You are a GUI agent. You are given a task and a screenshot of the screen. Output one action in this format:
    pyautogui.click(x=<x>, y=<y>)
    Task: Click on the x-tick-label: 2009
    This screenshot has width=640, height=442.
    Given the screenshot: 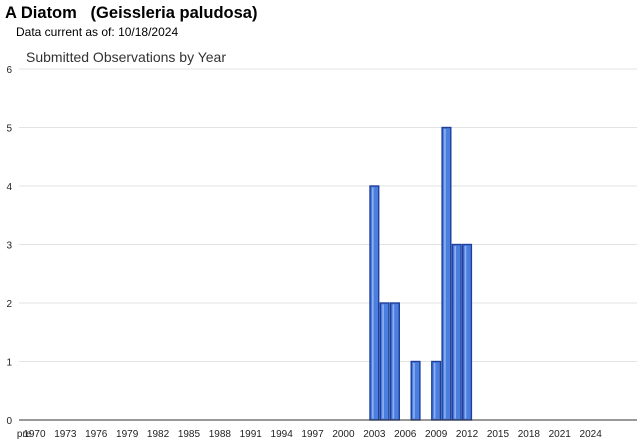 What is the action you would take?
    pyautogui.click(x=436, y=434)
    